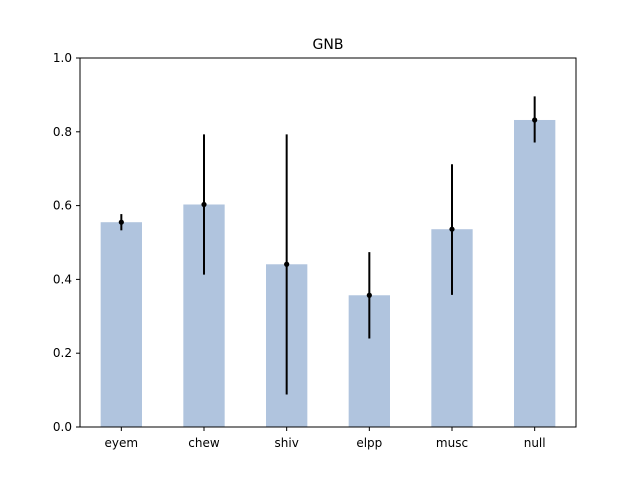 Image resolution: width=640 pixels, height=480 pixels. What do you see at coordinates (62, 353) in the screenshot?
I see `y-tick-label-0.2: 0.2` at bounding box center [62, 353].